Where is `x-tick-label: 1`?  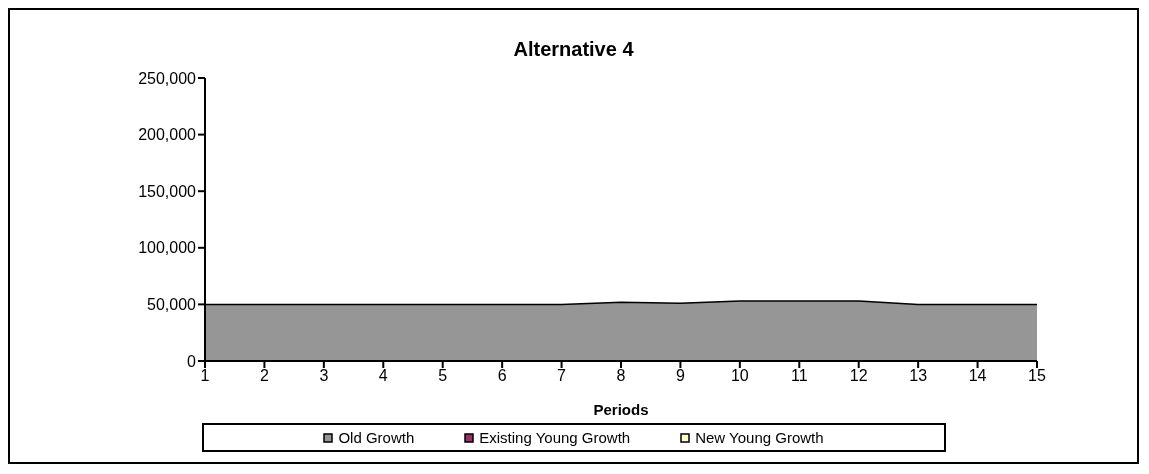 x-tick-label: 1 is located at coordinates (205, 376).